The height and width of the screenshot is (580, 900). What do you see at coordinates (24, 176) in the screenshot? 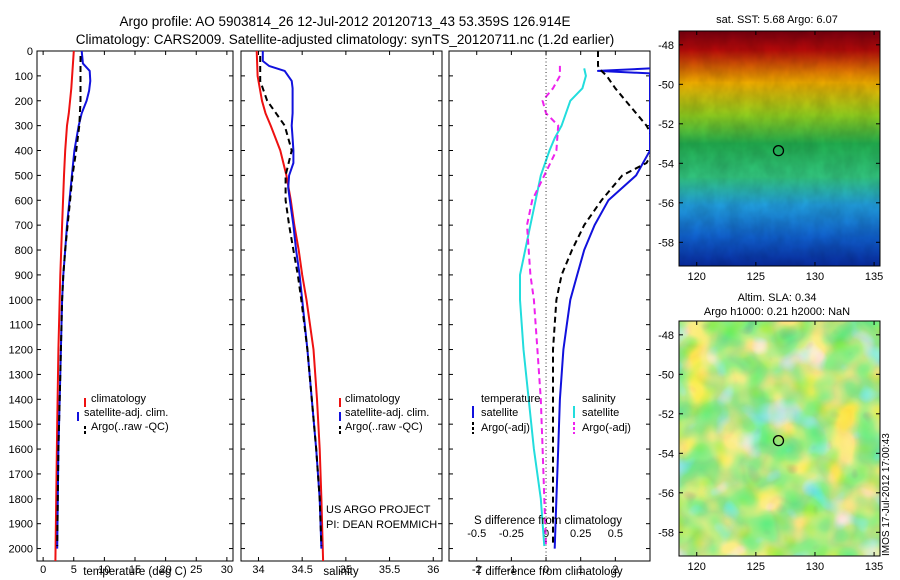
I see `y-tick-label: 500` at bounding box center [24, 176].